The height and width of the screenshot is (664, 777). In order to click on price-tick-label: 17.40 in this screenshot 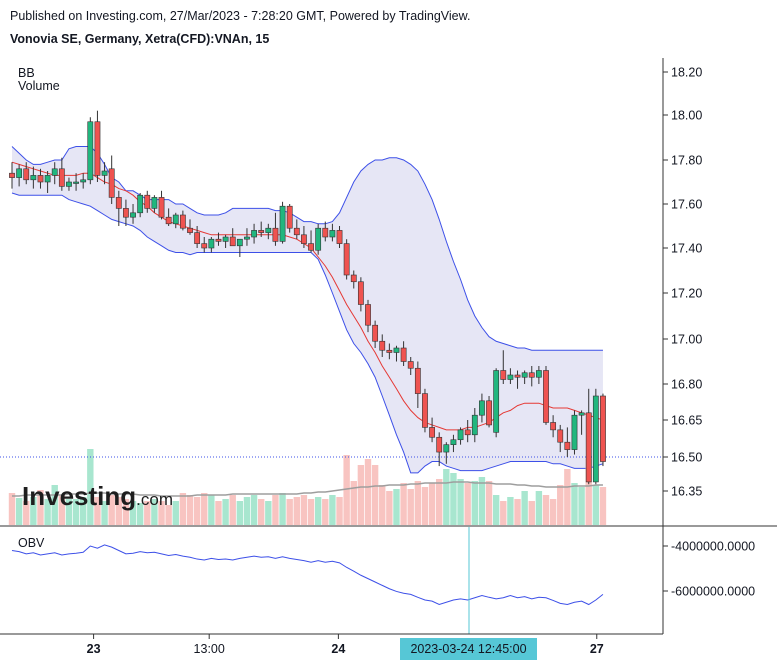, I will do `click(686, 249)`.